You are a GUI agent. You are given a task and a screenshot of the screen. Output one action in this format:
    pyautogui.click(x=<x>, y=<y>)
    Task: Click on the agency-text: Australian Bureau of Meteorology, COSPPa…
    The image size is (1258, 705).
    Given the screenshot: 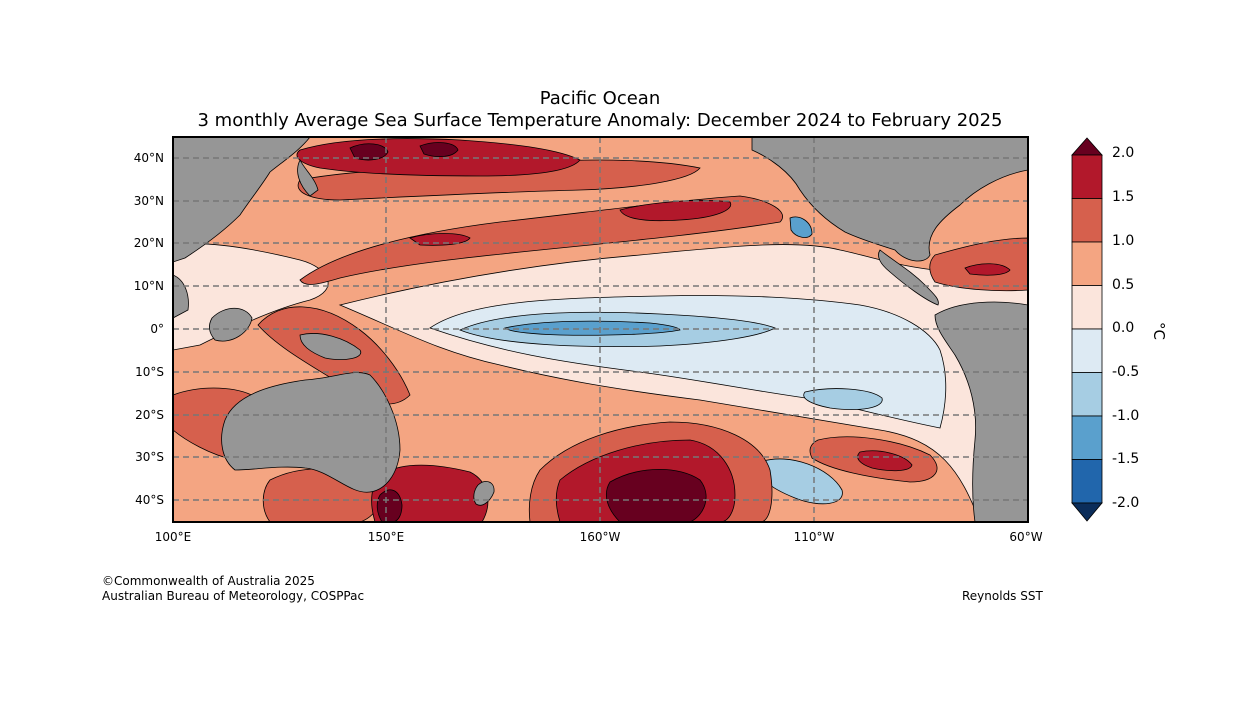 What is the action you would take?
    pyautogui.click(x=233, y=596)
    